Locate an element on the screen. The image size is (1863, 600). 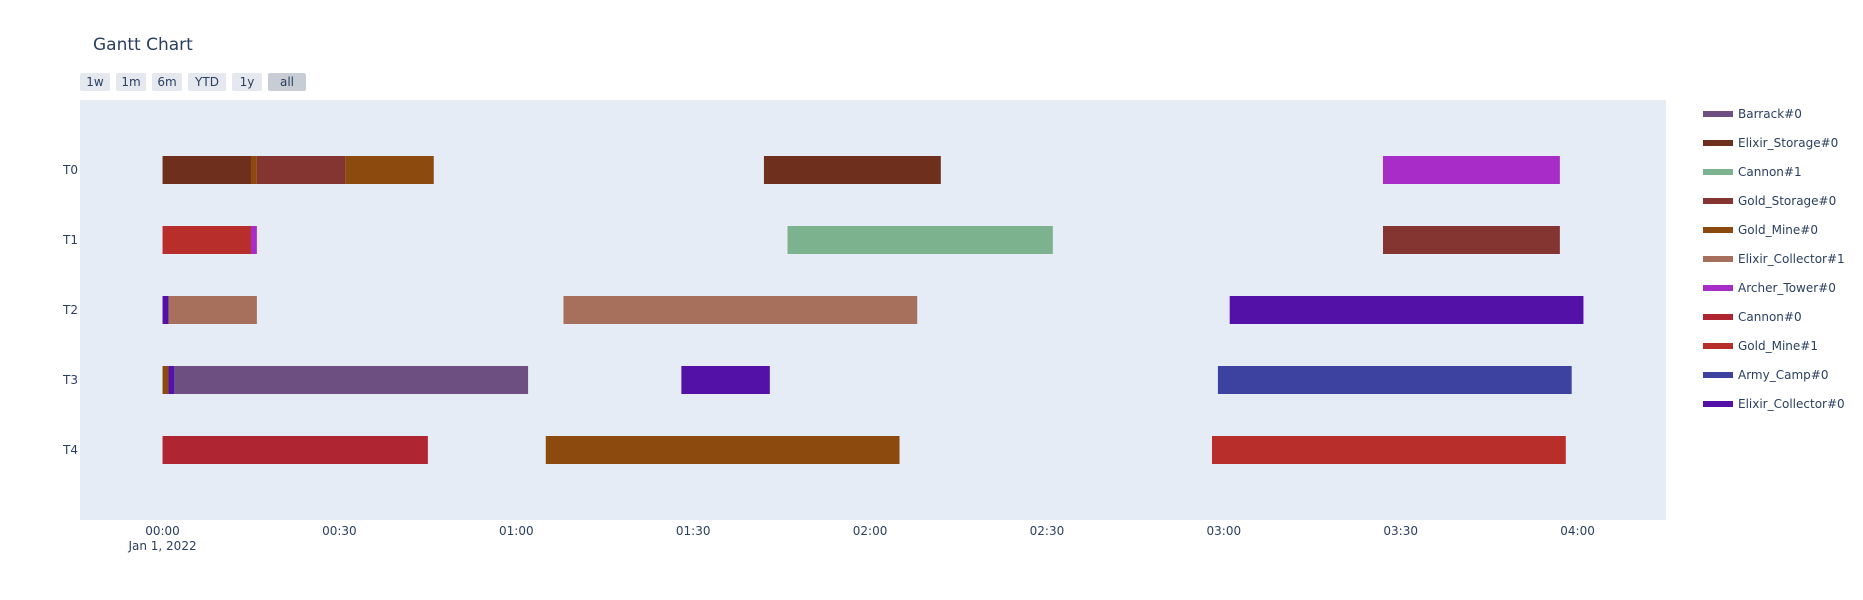
legend-item-archer-tower-0: Archer_Tower#0 is located at coordinates (1769, 288).